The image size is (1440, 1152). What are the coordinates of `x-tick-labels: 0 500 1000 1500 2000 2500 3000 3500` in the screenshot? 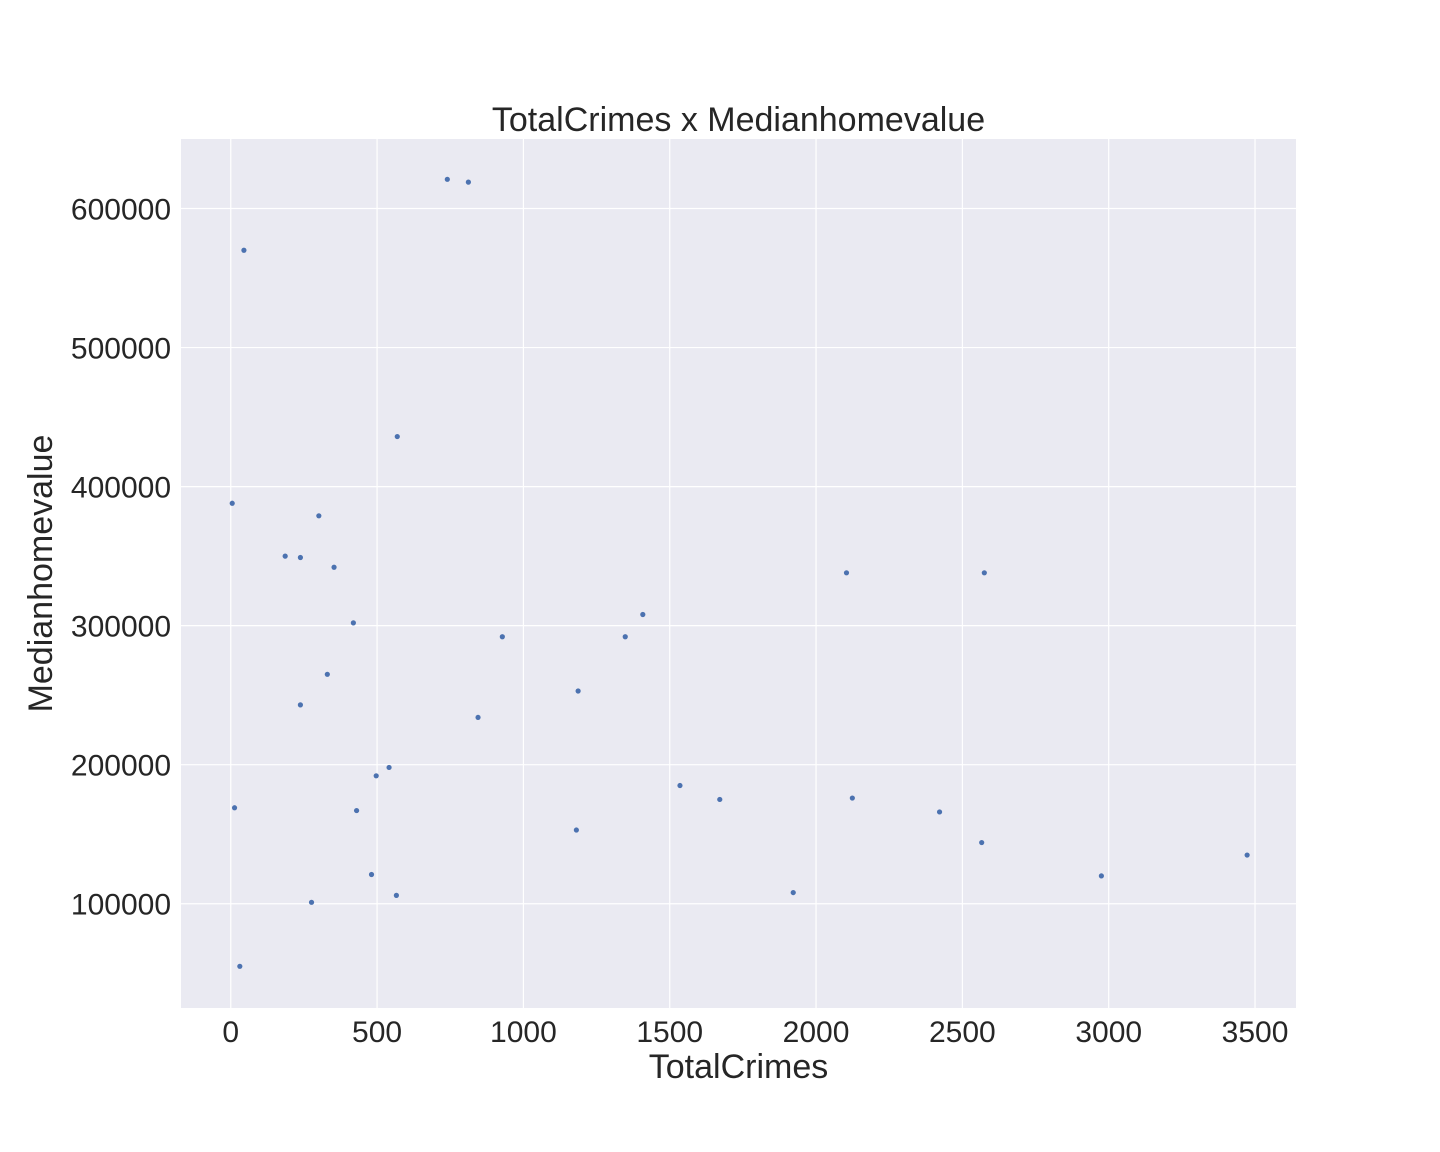 It's located at (755, 1032).